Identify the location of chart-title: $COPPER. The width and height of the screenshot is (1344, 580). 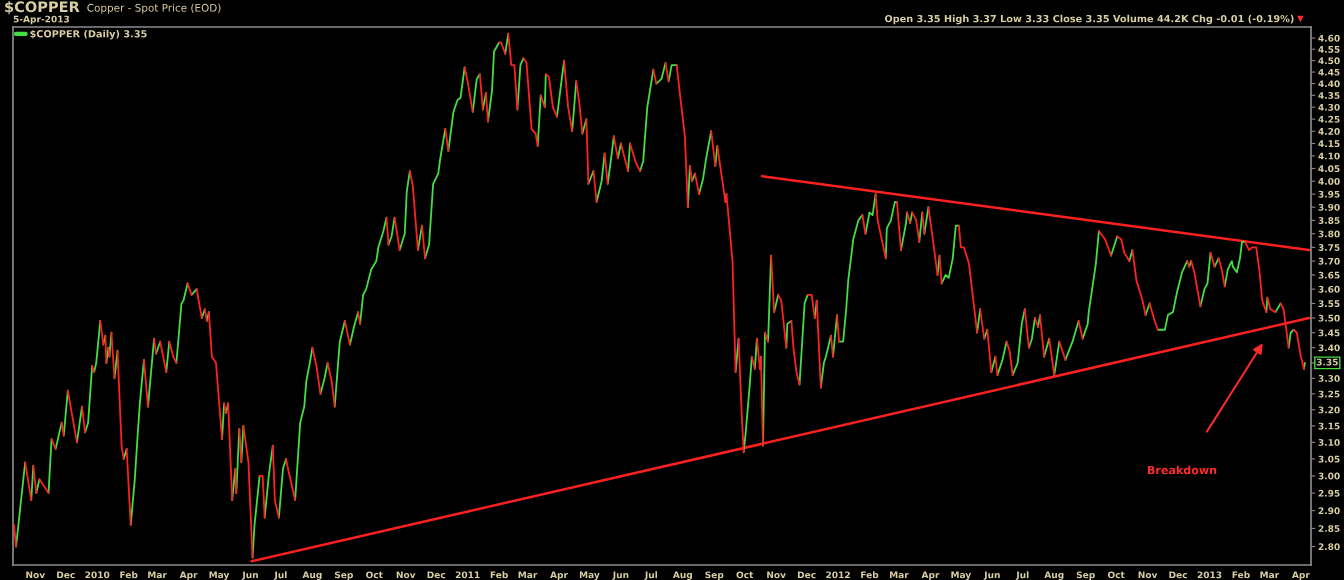
(42, 8).